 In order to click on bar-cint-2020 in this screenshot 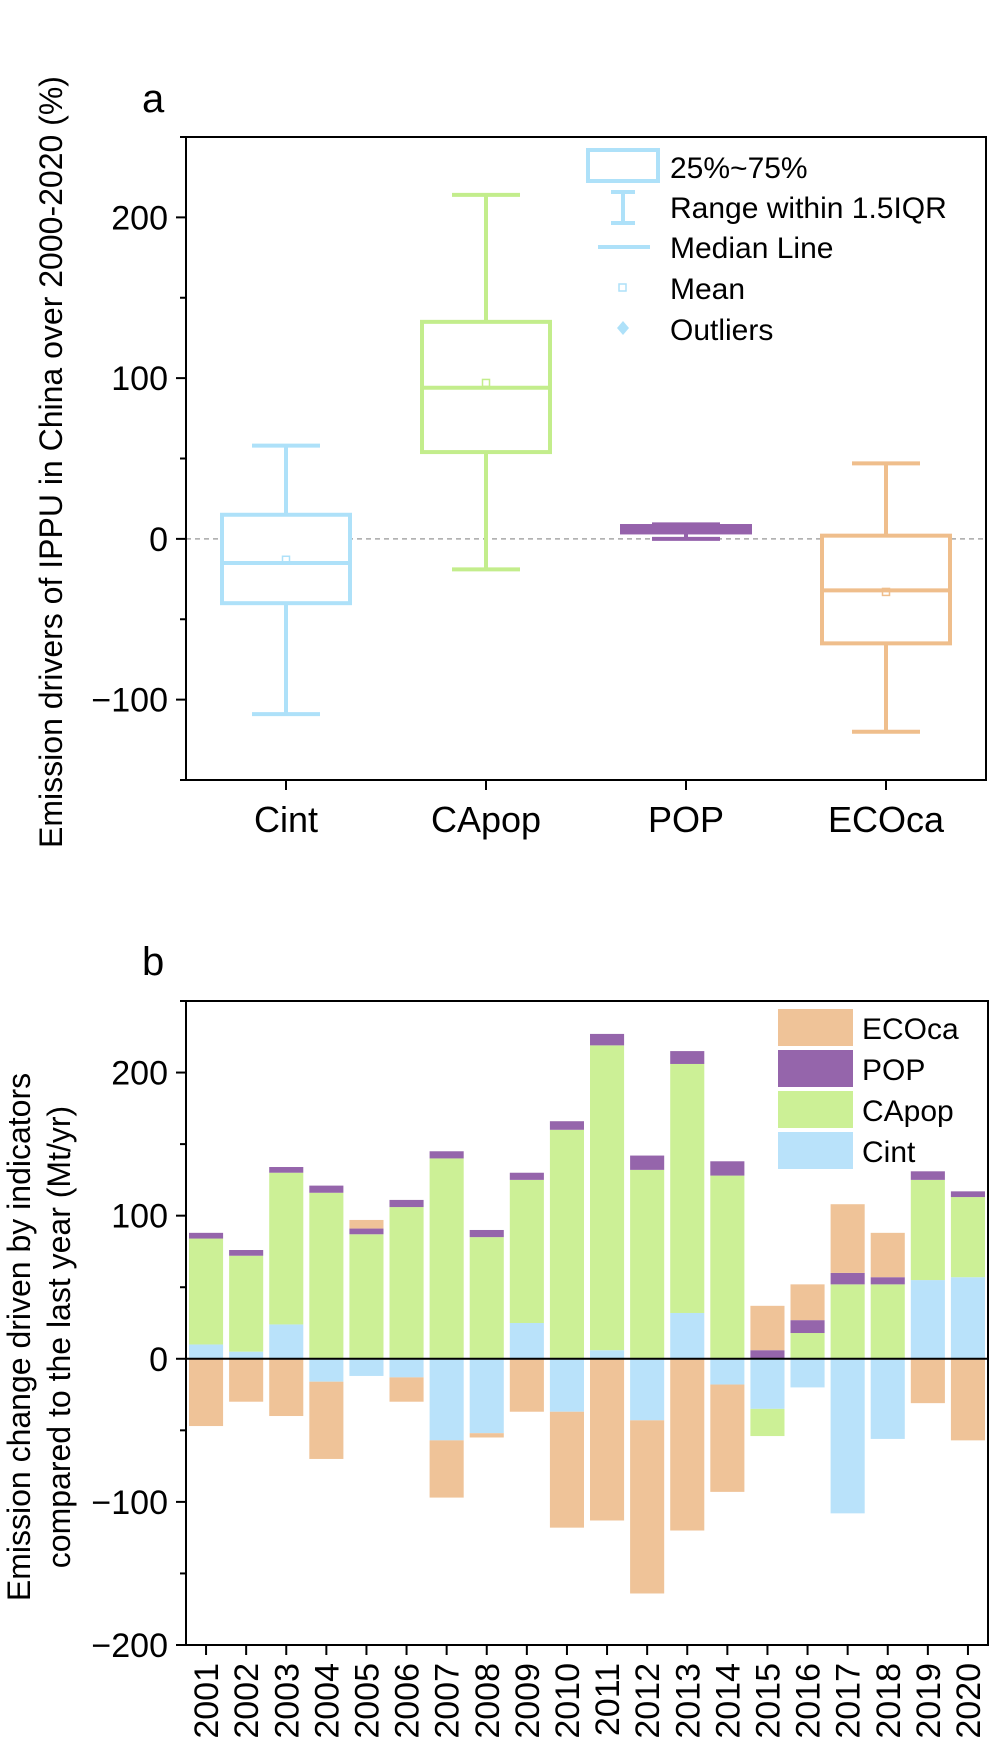, I will do `click(967, 1318)`.